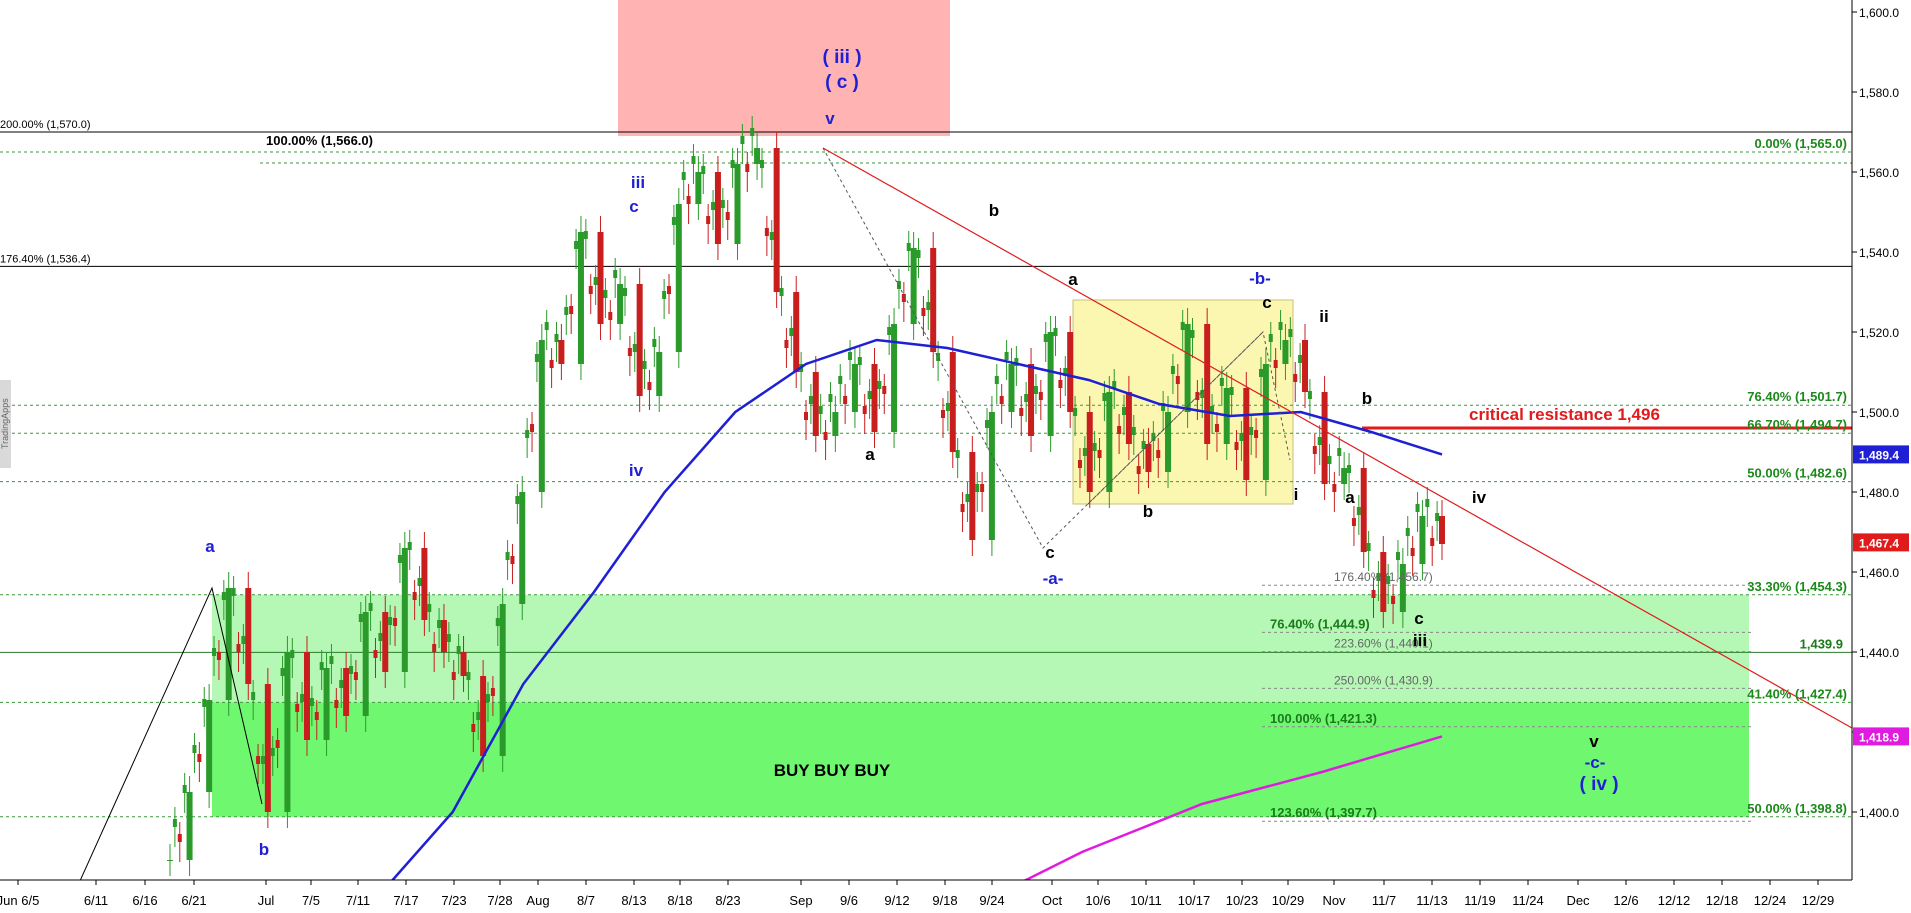 The image size is (1911, 913). I want to click on y-axis-tick-label: 1,440.0, so click(1879, 653).